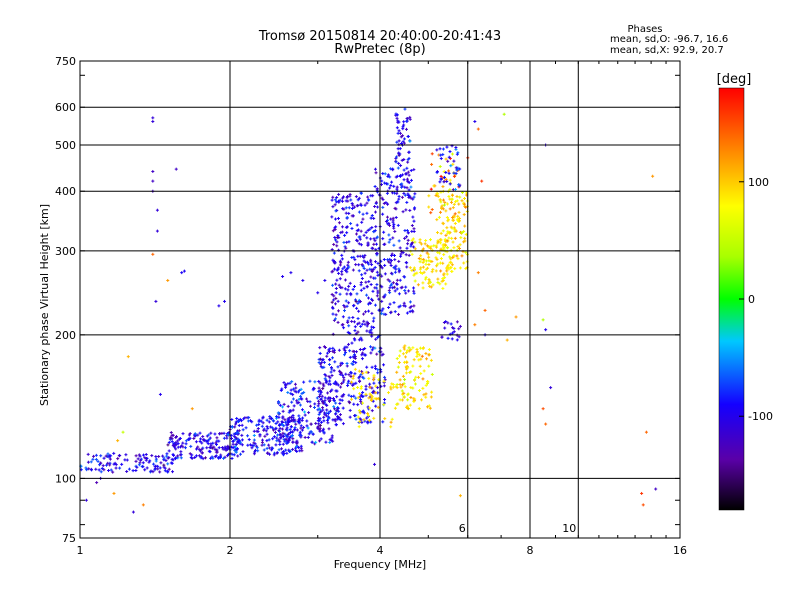 This screenshot has height=600, width=800. I want to click on phases-x-stats: mean, sd,X: 92.9, 20.7, so click(667, 50).